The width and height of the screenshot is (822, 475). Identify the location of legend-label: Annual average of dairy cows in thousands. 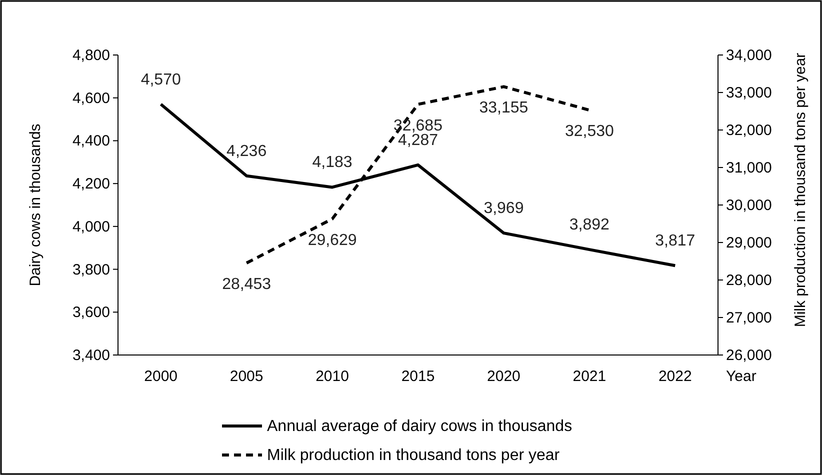
(419, 426).